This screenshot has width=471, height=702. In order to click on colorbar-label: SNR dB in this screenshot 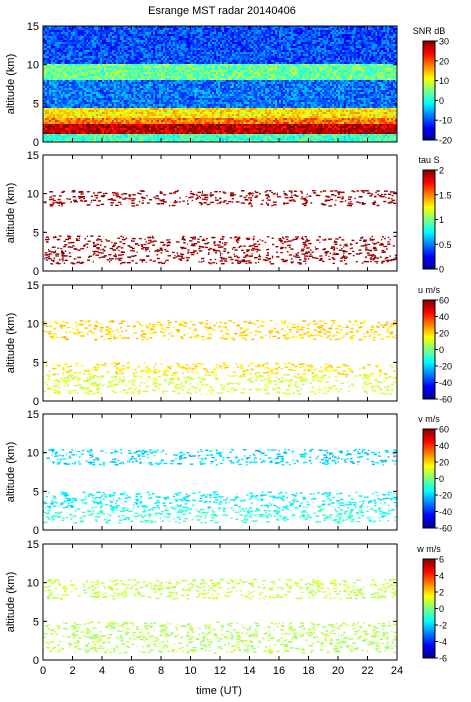, I will do `click(429, 31)`.